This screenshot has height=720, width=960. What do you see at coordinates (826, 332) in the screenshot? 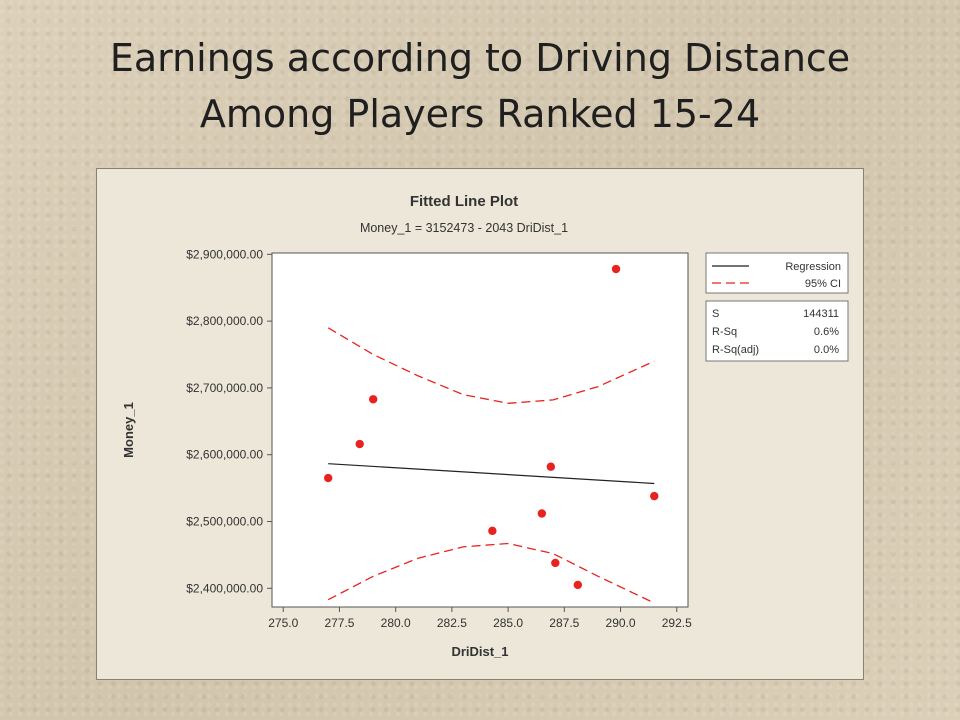
I see `stat-rsq-value: 0.6%` at bounding box center [826, 332].